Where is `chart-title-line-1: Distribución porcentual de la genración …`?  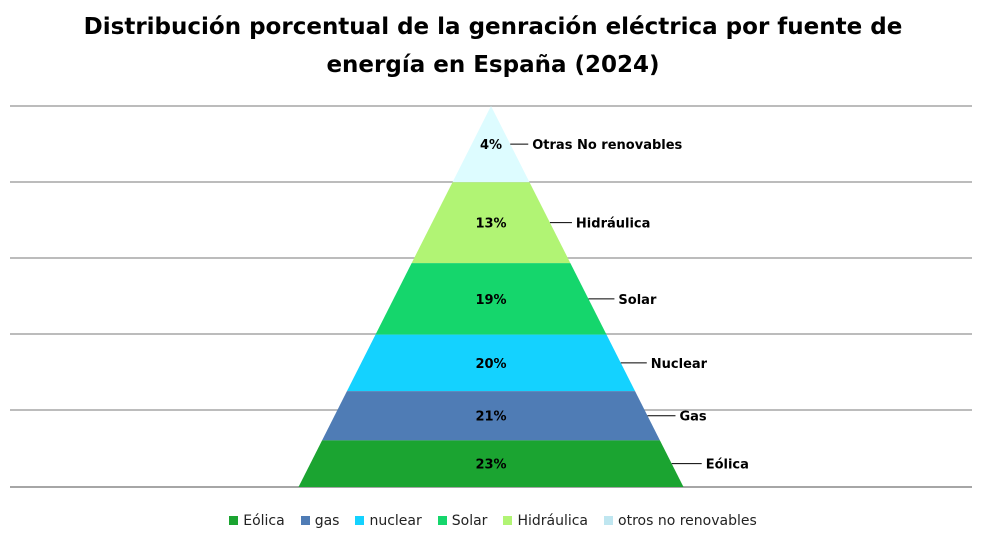 chart-title-line-1: Distribución porcentual de la genración … is located at coordinates (493, 27).